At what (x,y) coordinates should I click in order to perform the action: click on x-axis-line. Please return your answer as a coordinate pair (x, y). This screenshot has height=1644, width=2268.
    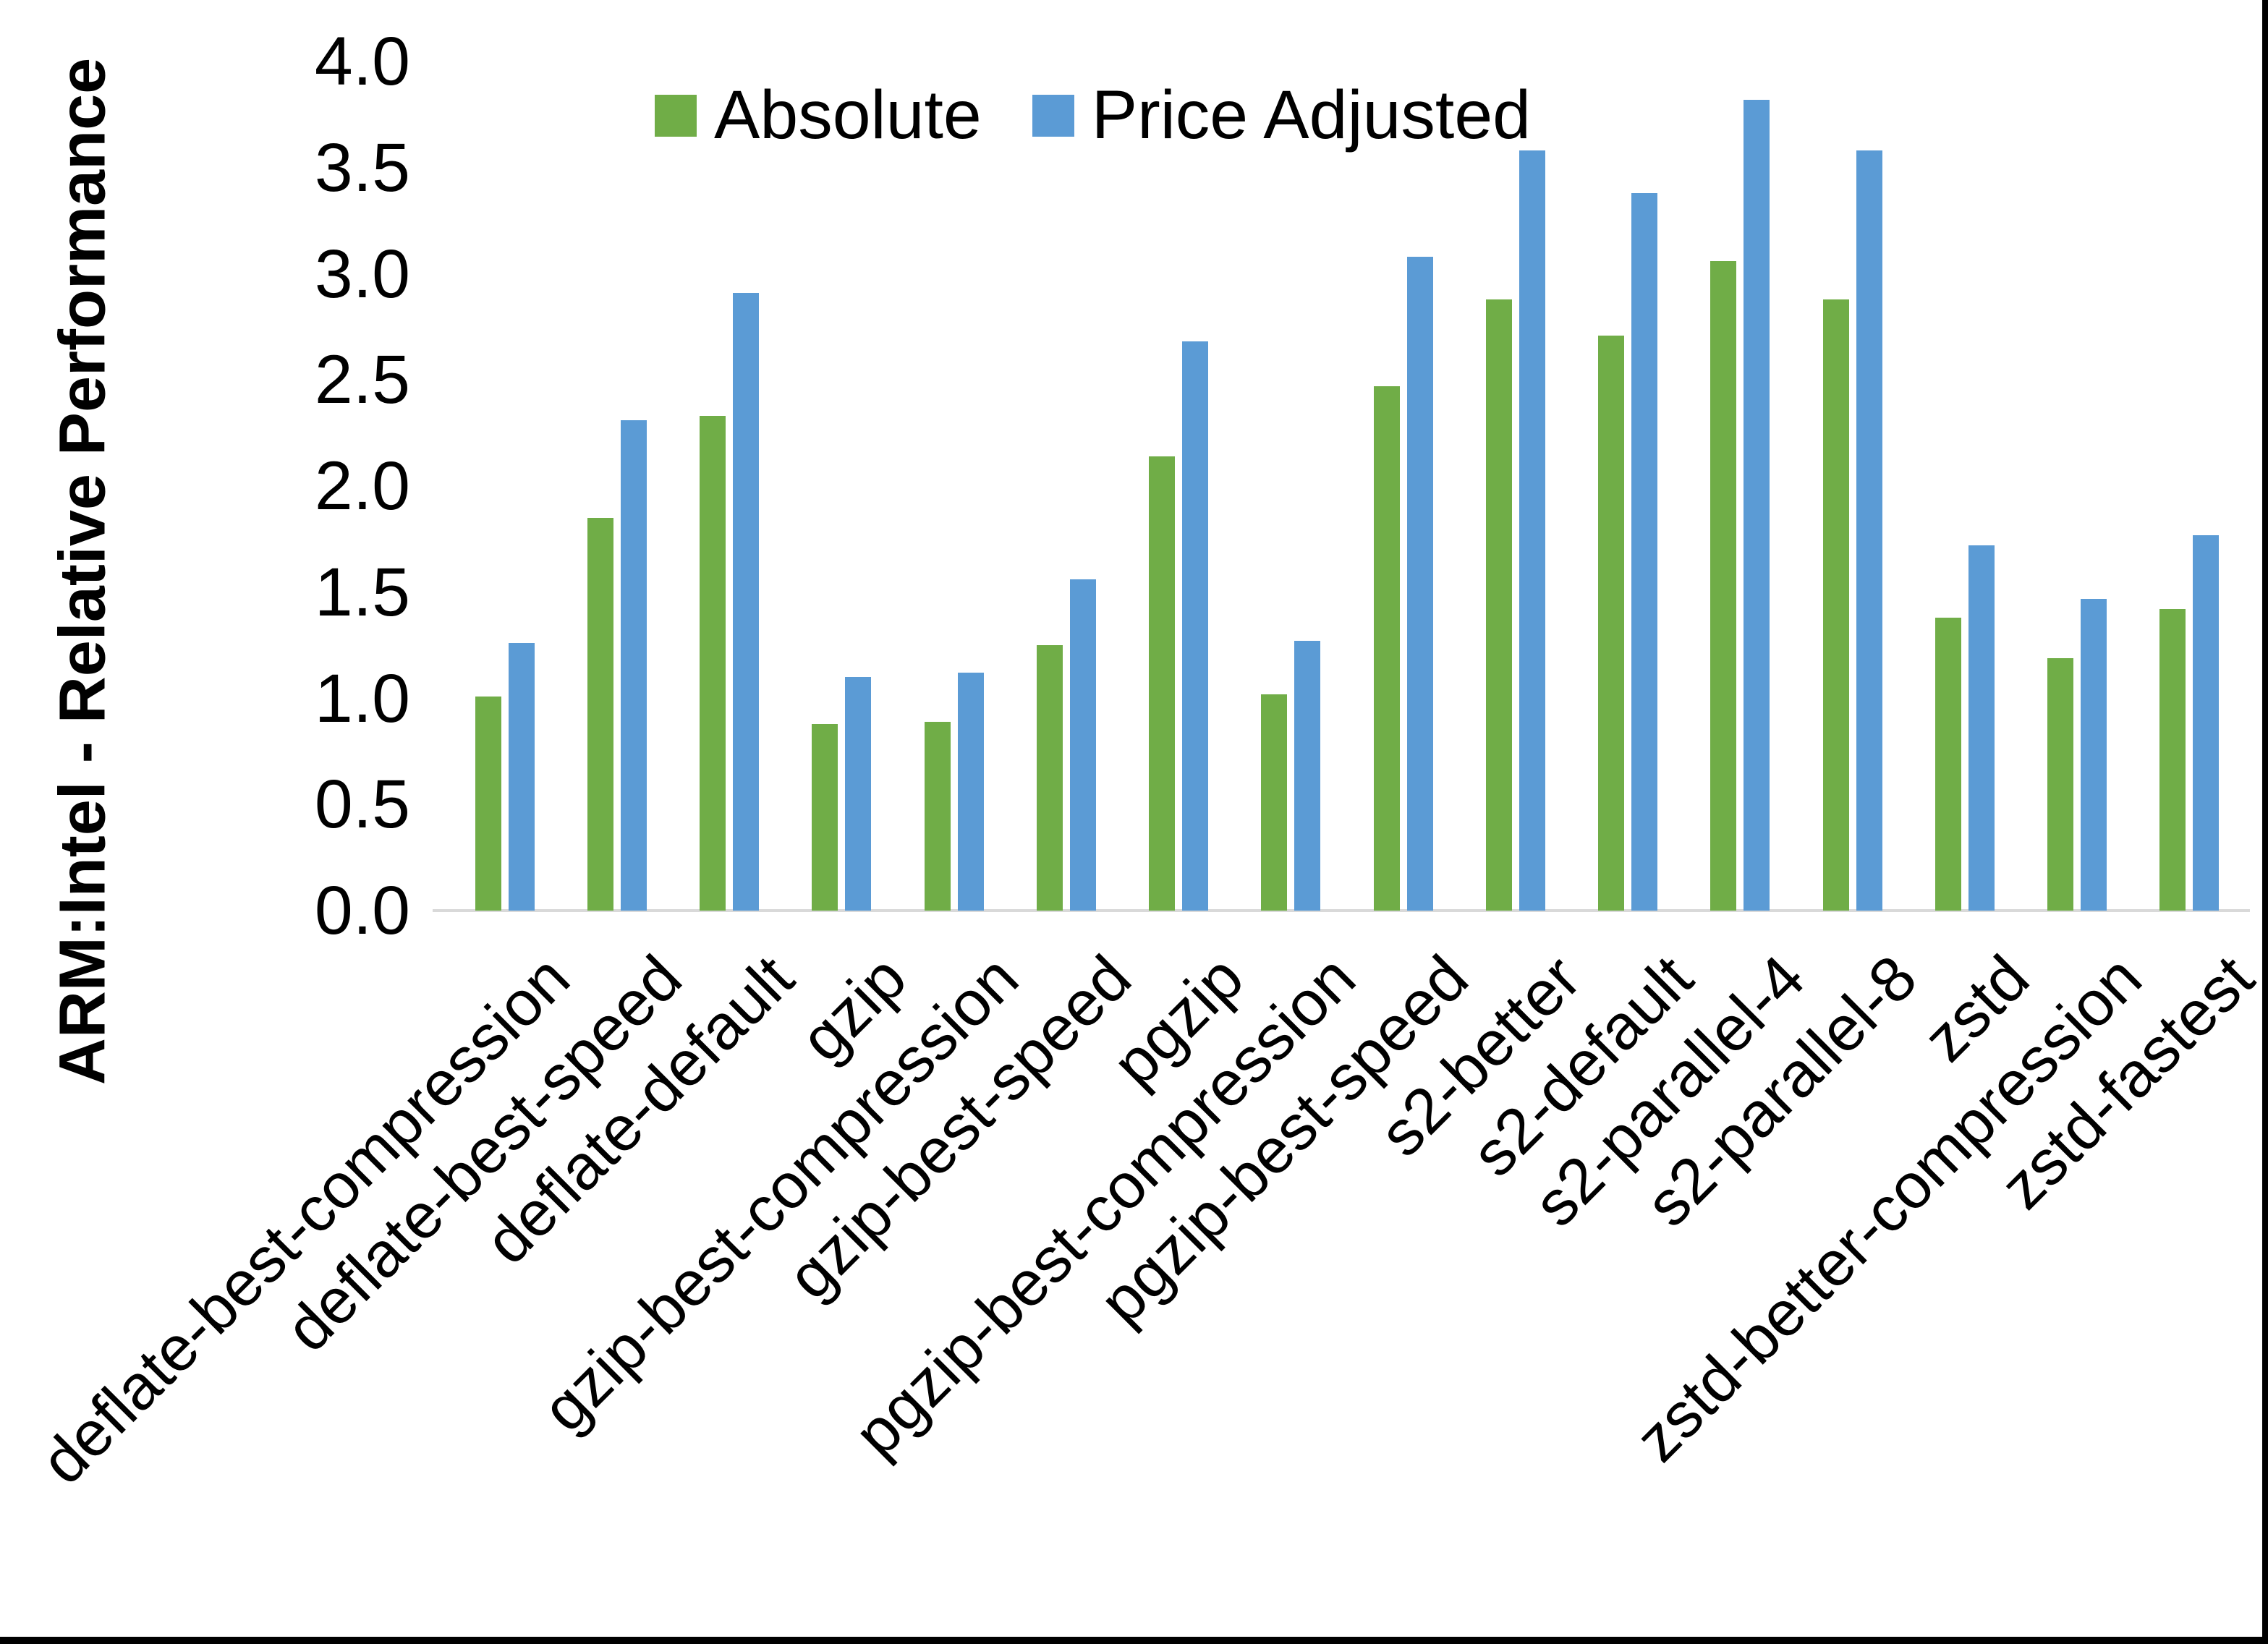
    Looking at the image, I should click on (1341, 910).